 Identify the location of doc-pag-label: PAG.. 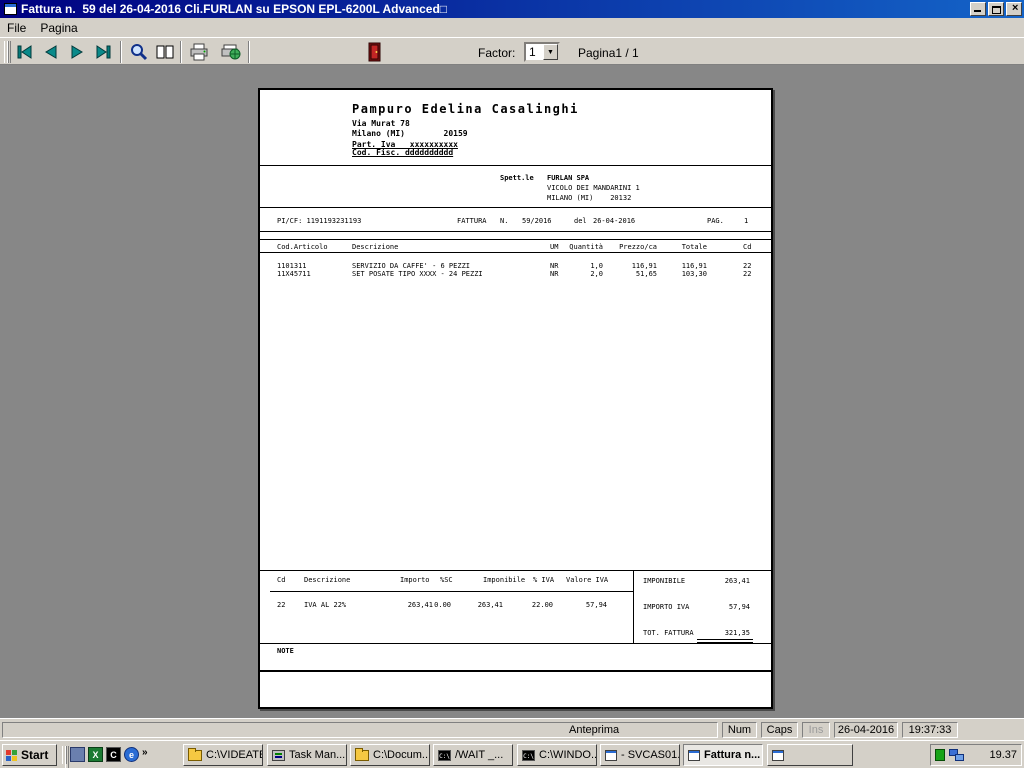
(715, 221).